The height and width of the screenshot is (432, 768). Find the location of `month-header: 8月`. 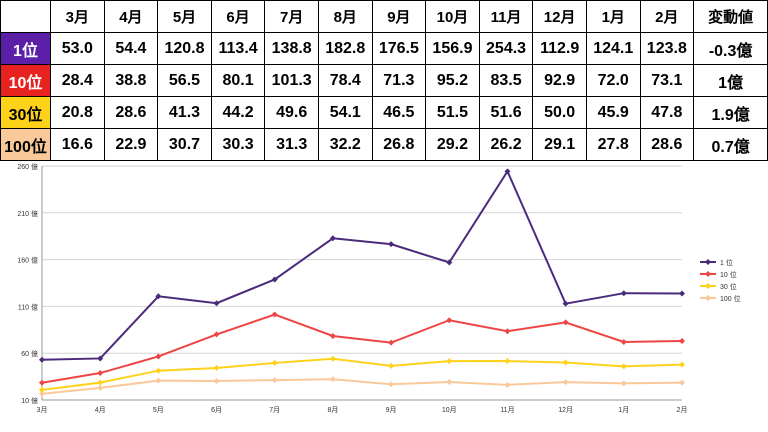

month-header: 8月 is located at coordinates (345, 16).